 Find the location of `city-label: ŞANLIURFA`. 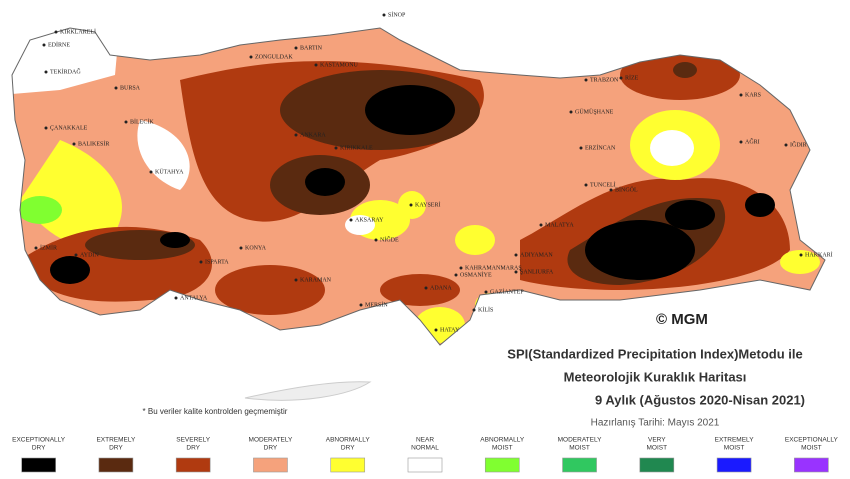

city-label: ŞANLIURFA is located at coordinates (537, 272).